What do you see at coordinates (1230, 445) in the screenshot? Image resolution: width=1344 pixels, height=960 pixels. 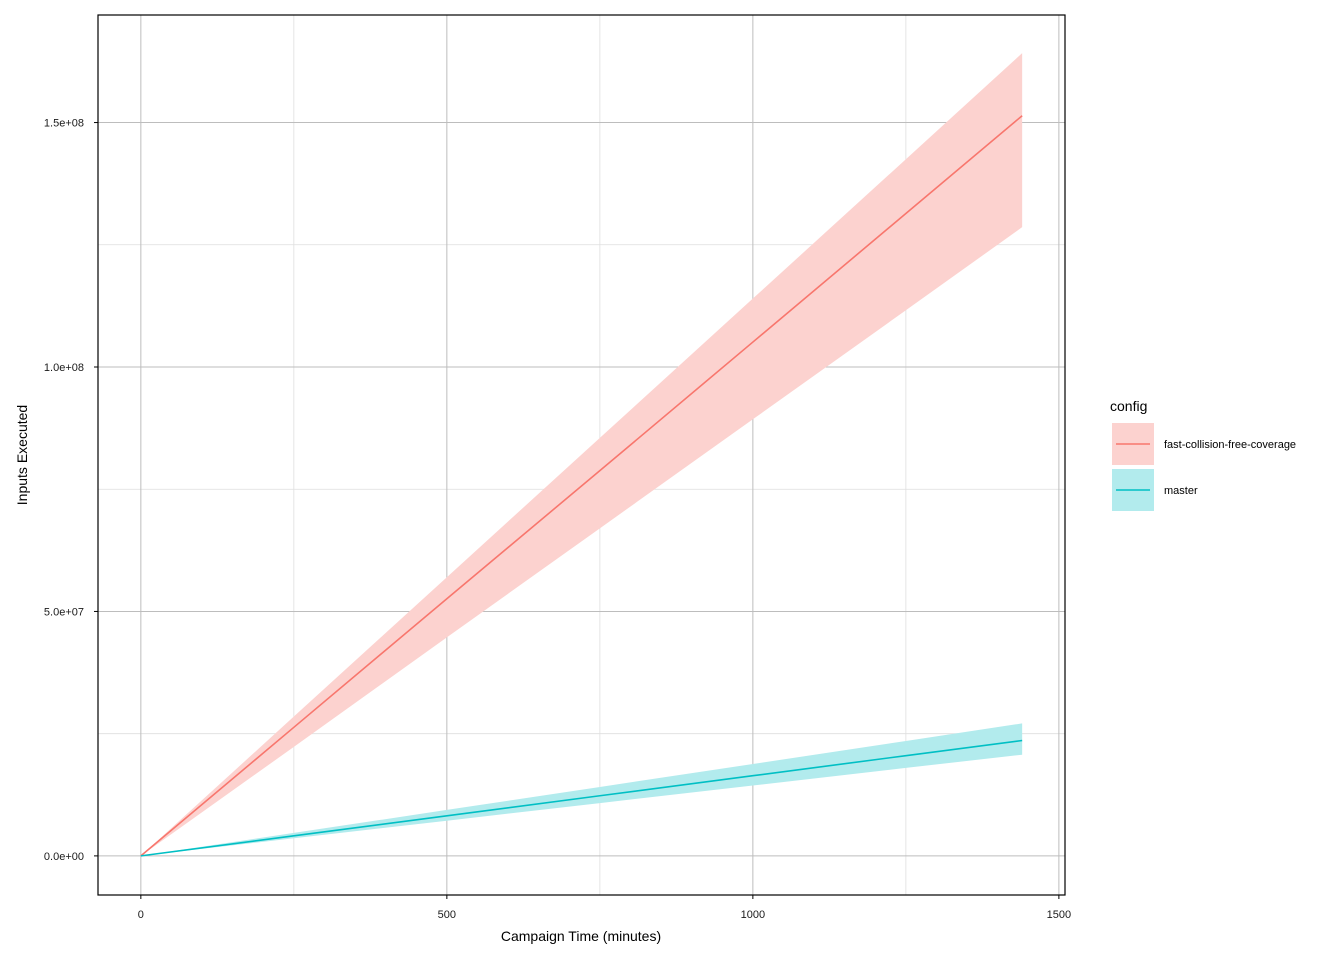 I see `legend-label-0: fast-collision-free-coverage` at bounding box center [1230, 445].